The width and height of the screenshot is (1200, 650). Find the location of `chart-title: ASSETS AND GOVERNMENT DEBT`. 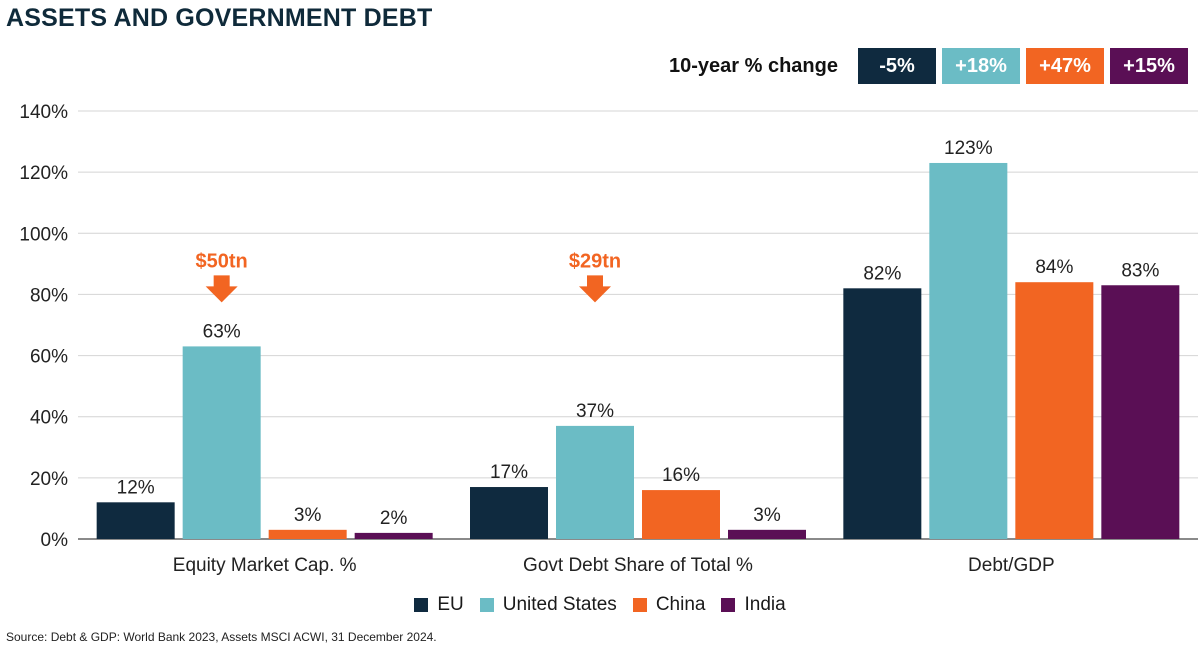

chart-title: ASSETS AND GOVERNMENT DEBT is located at coordinates (219, 18).